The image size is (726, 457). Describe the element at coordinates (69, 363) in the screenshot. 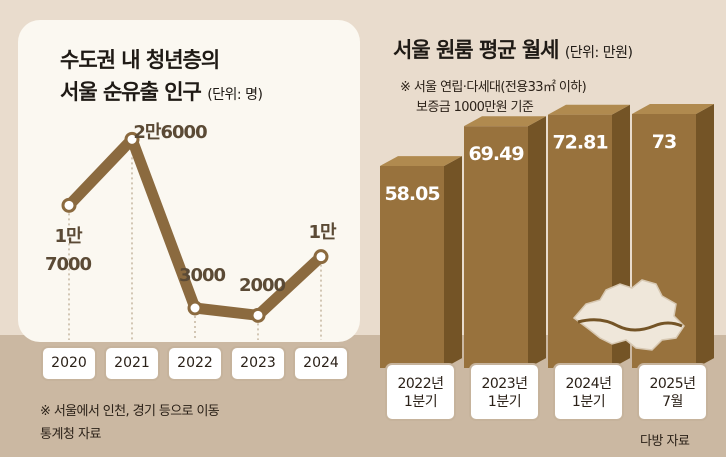

I see `year-label-2020: 2020` at that location.